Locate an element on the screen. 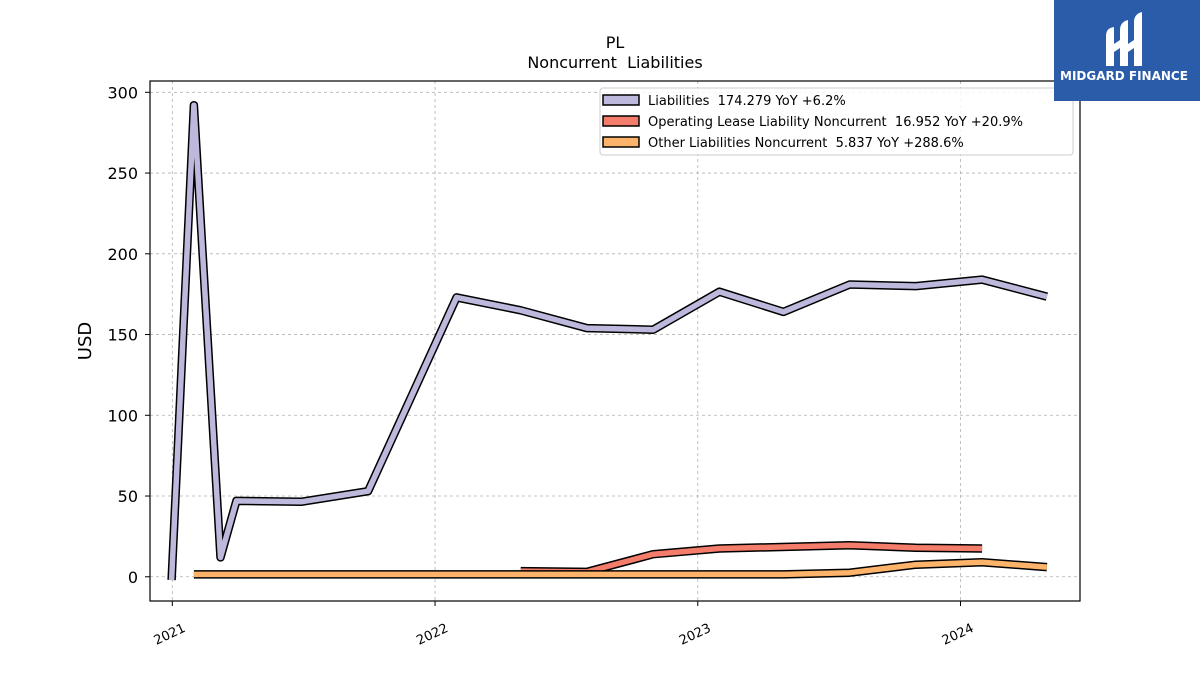  midgard-logo-icon is located at coordinates (1124, 39).